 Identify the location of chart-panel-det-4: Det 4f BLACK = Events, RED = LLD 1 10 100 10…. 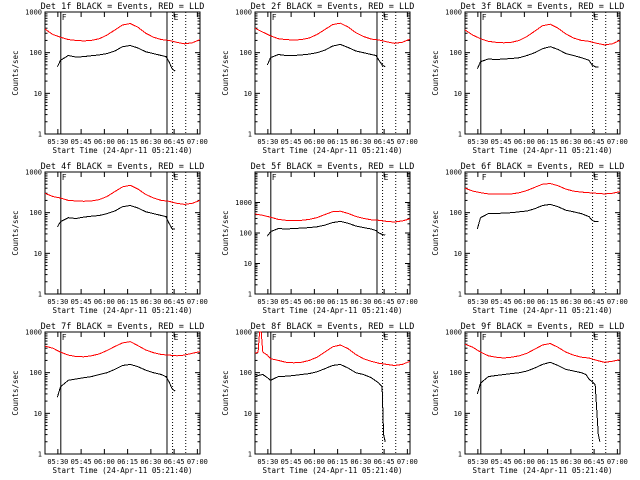
(109, 238).